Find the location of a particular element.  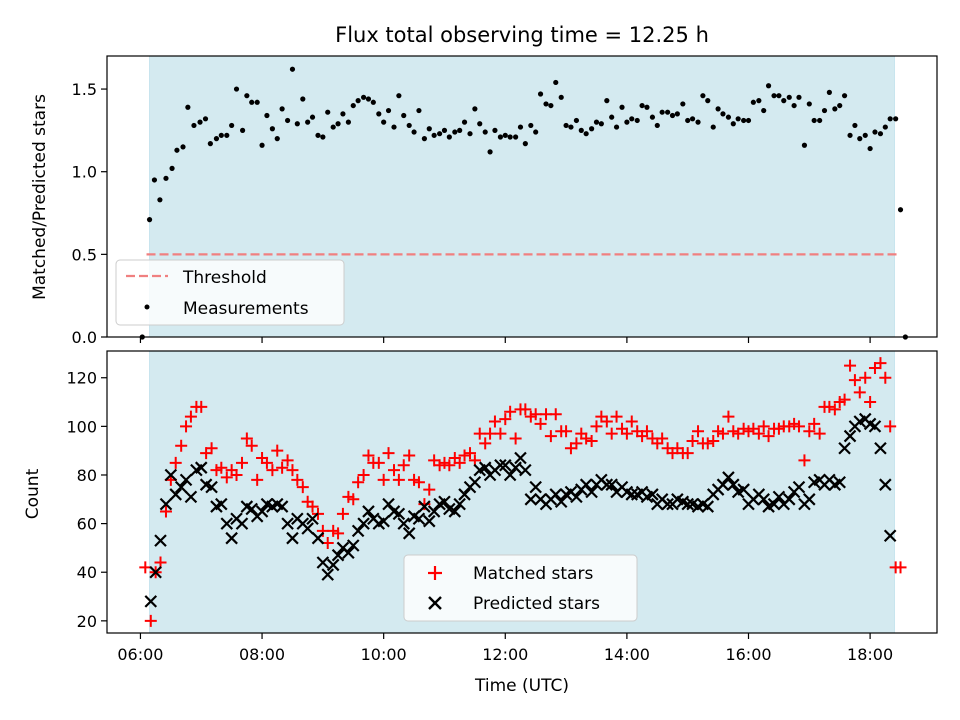

legend-threshold-label: Threshold is located at coordinates (224, 278).